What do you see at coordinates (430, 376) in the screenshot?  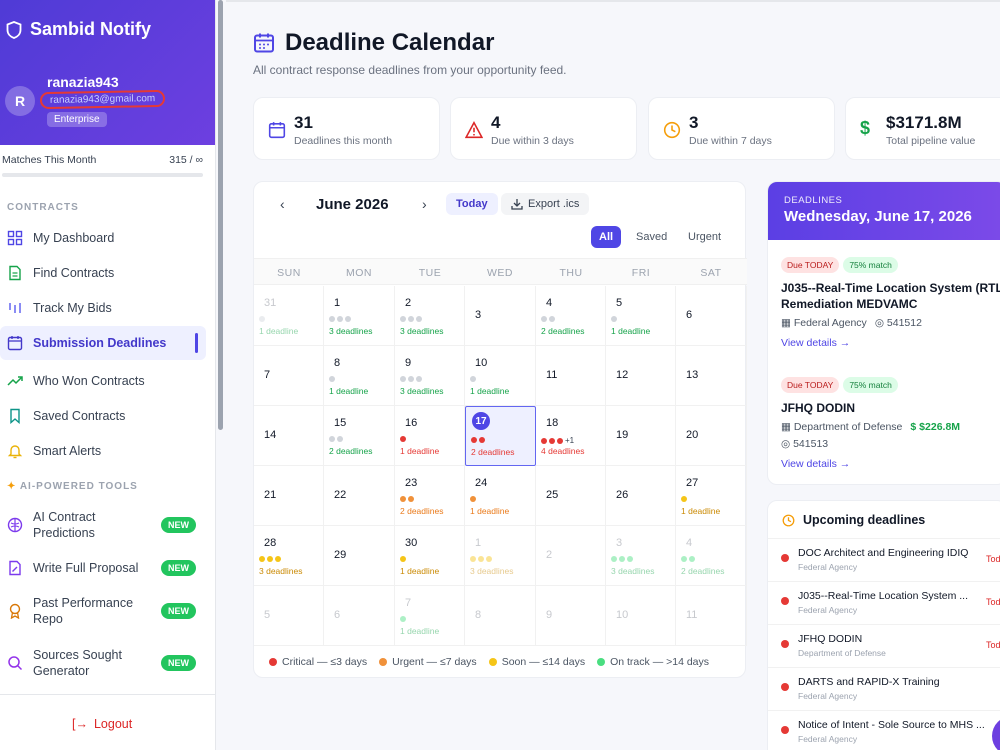 I see `calendar-day-cell: 9 3 deadlines` at bounding box center [430, 376].